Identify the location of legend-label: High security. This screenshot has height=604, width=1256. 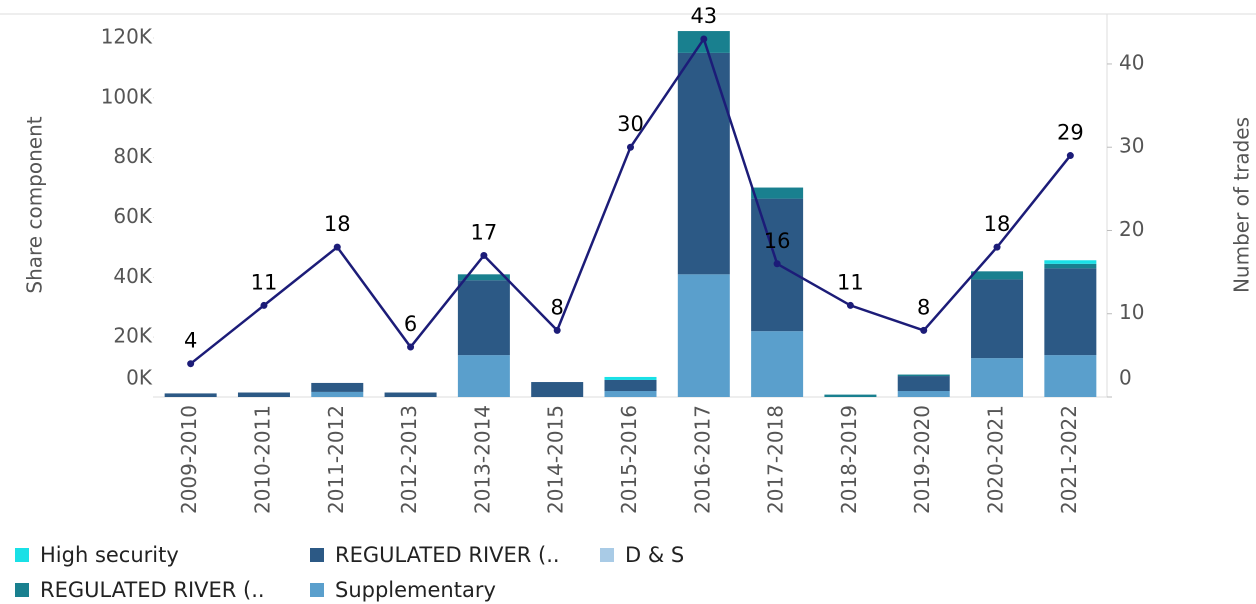
(109, 555).